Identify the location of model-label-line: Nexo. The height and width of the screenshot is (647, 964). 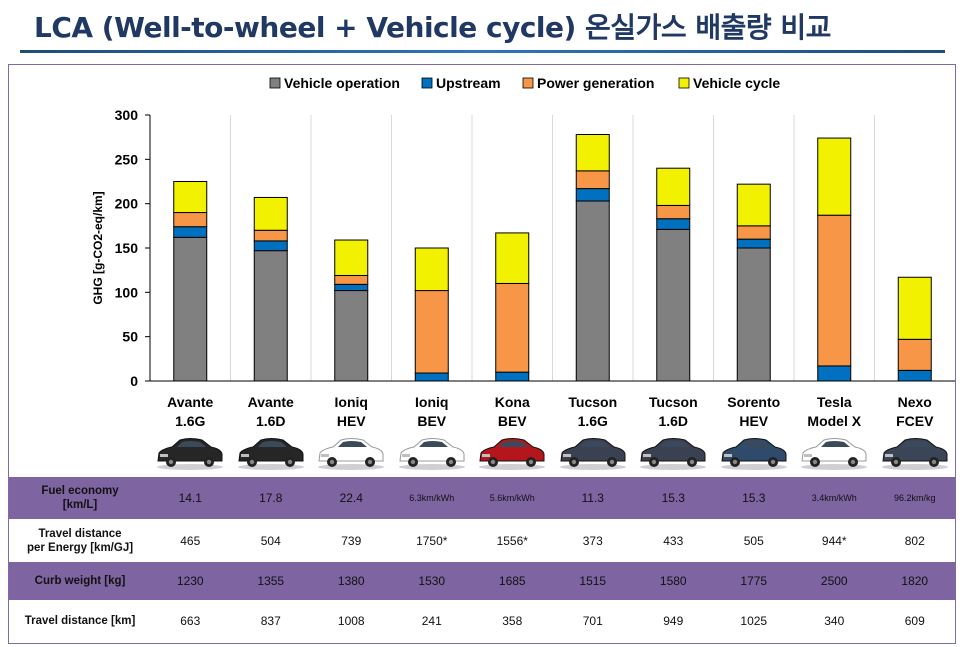
(914, 402).